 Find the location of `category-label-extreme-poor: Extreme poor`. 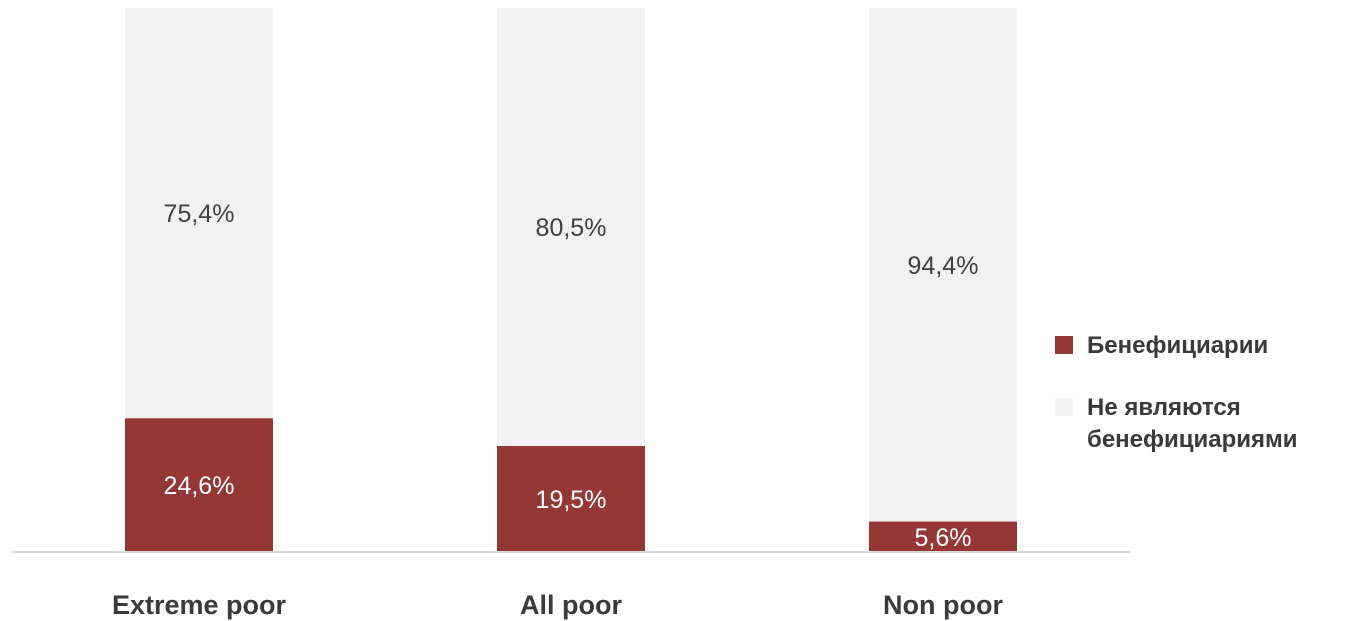

category-label-extreme-poor: Extreme poor is located at coordinates (199, 605).